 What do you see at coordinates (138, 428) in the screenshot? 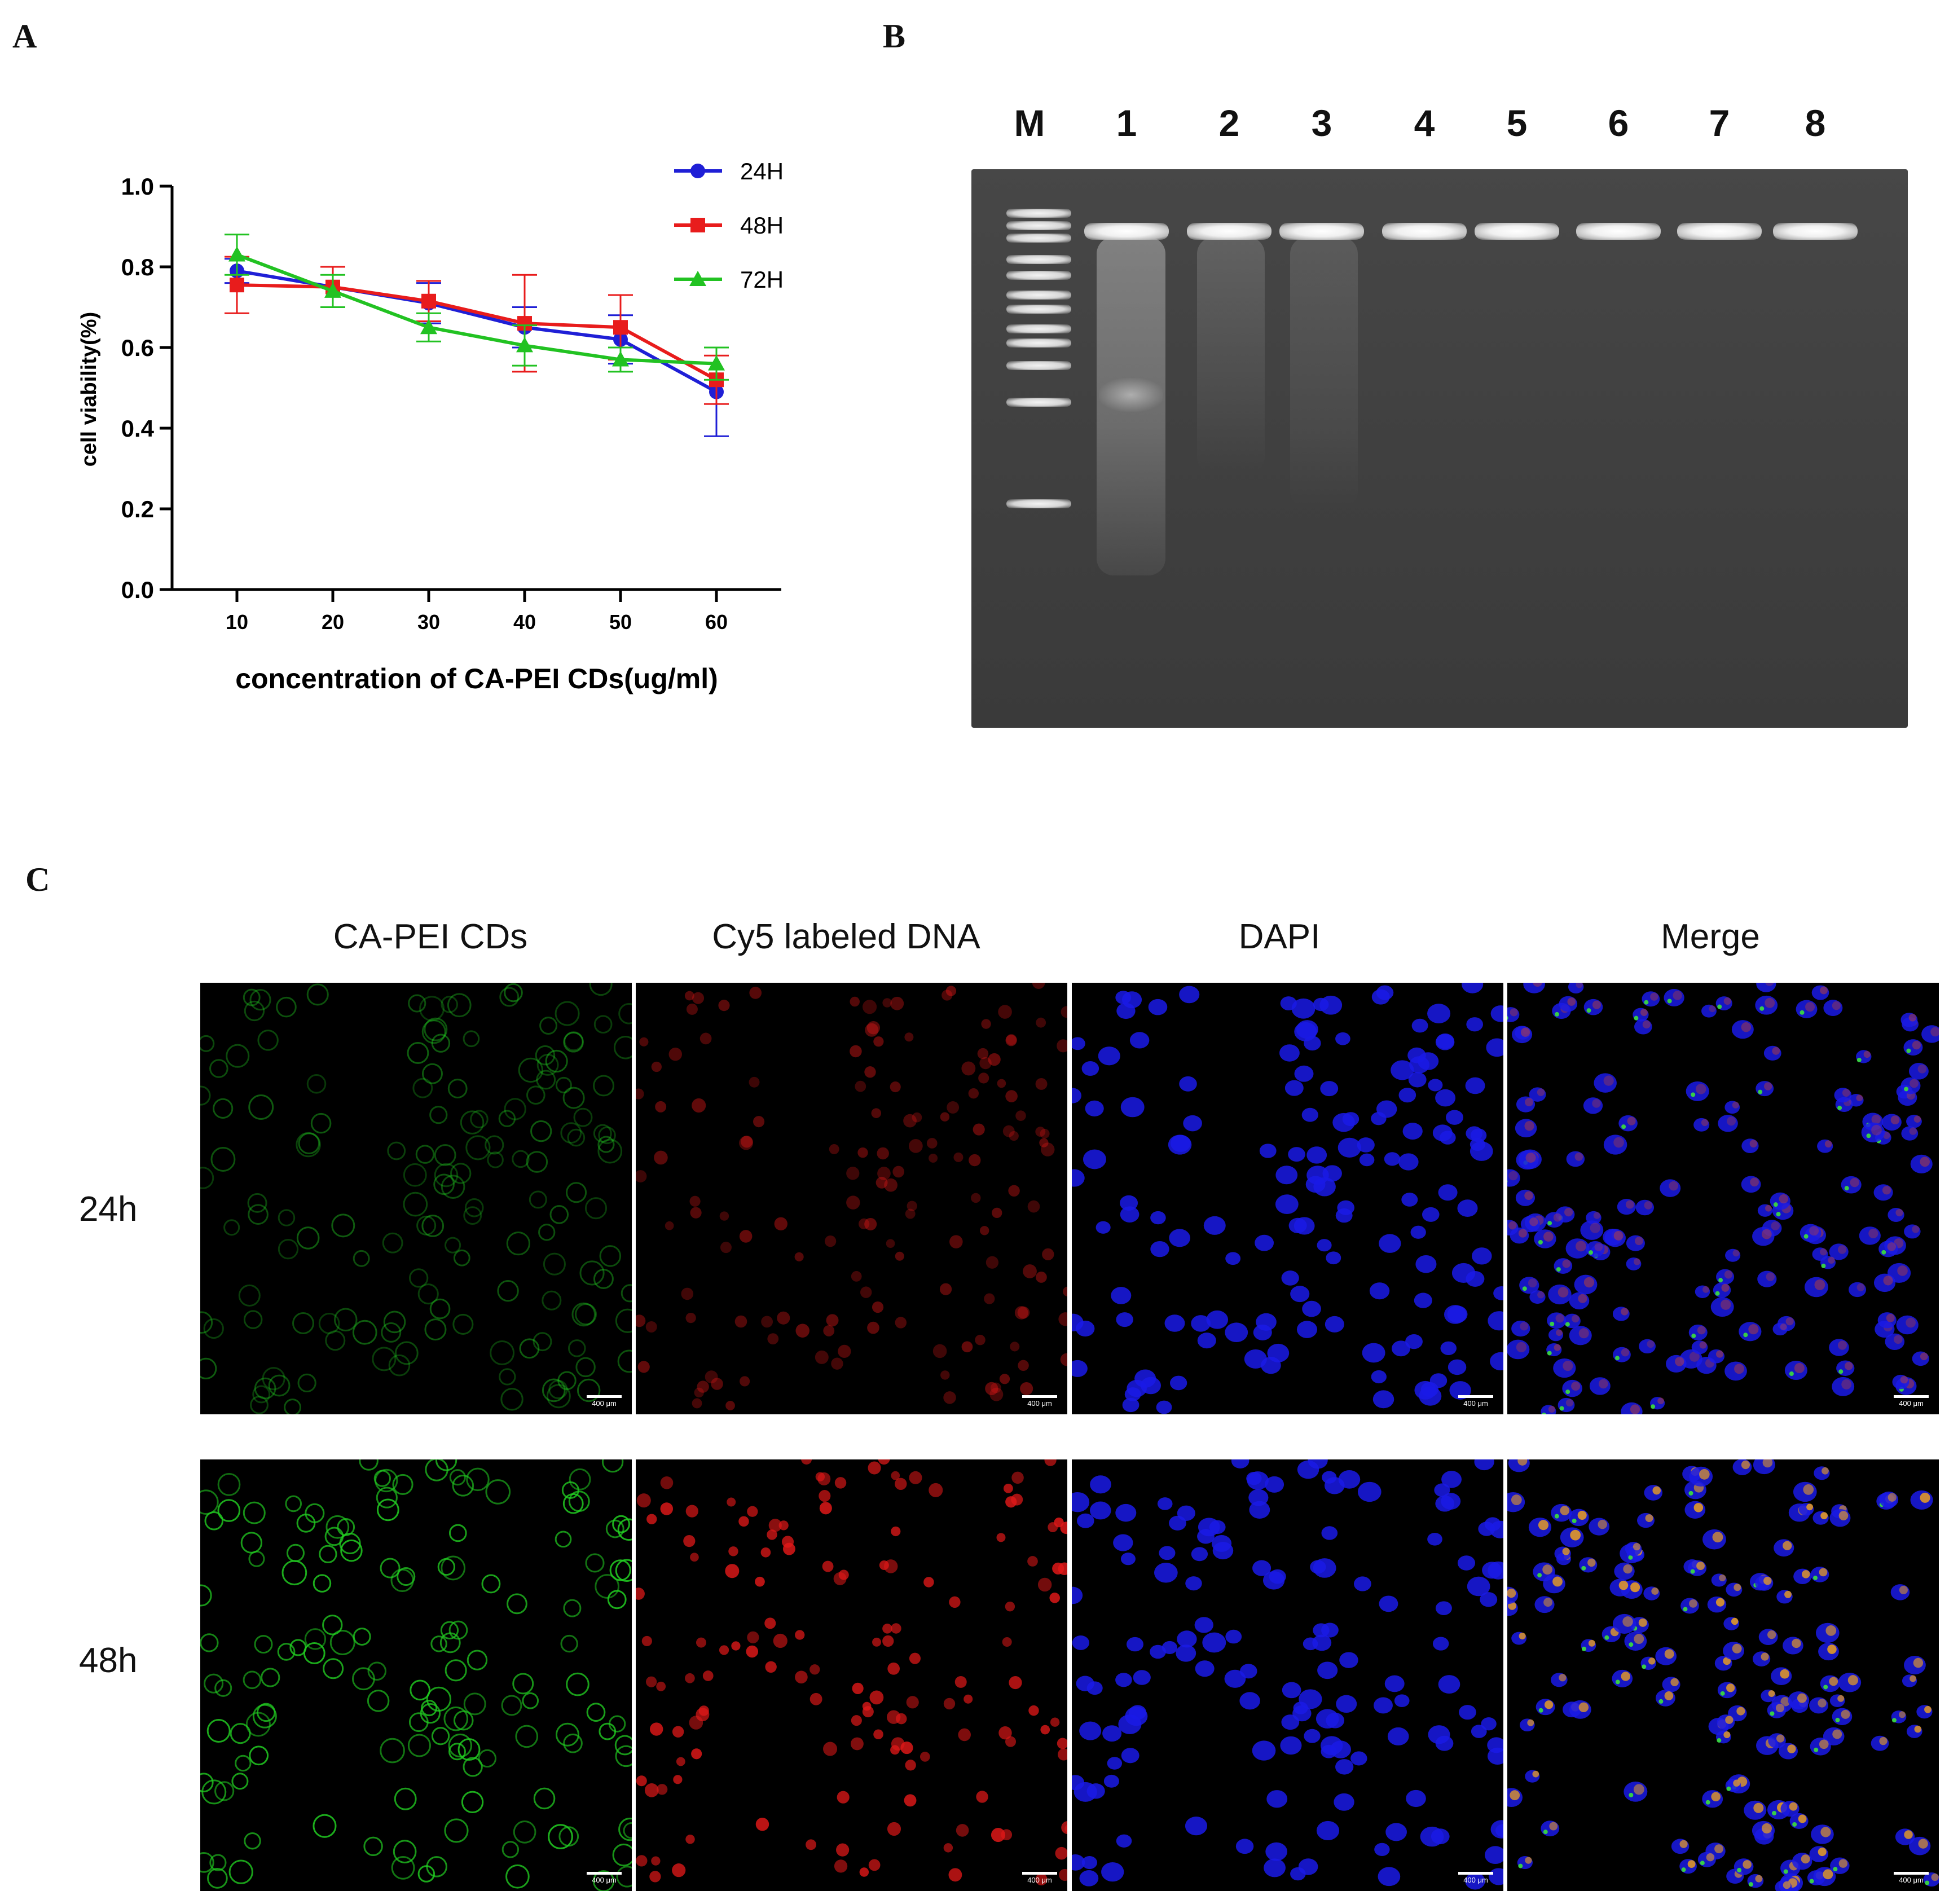
I see `y-tick-label: 0.4` at bounding box center [138, 428].